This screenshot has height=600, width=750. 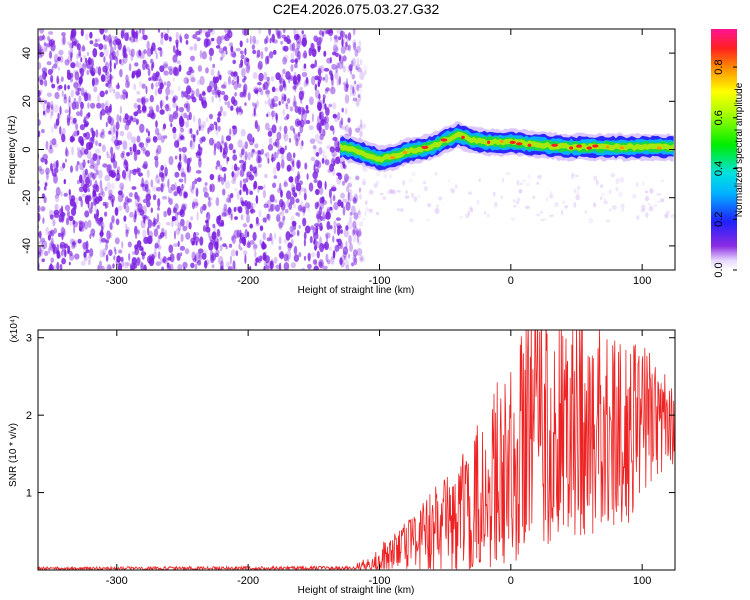 I want to click on signal-peak, so click(x=622, y=148).